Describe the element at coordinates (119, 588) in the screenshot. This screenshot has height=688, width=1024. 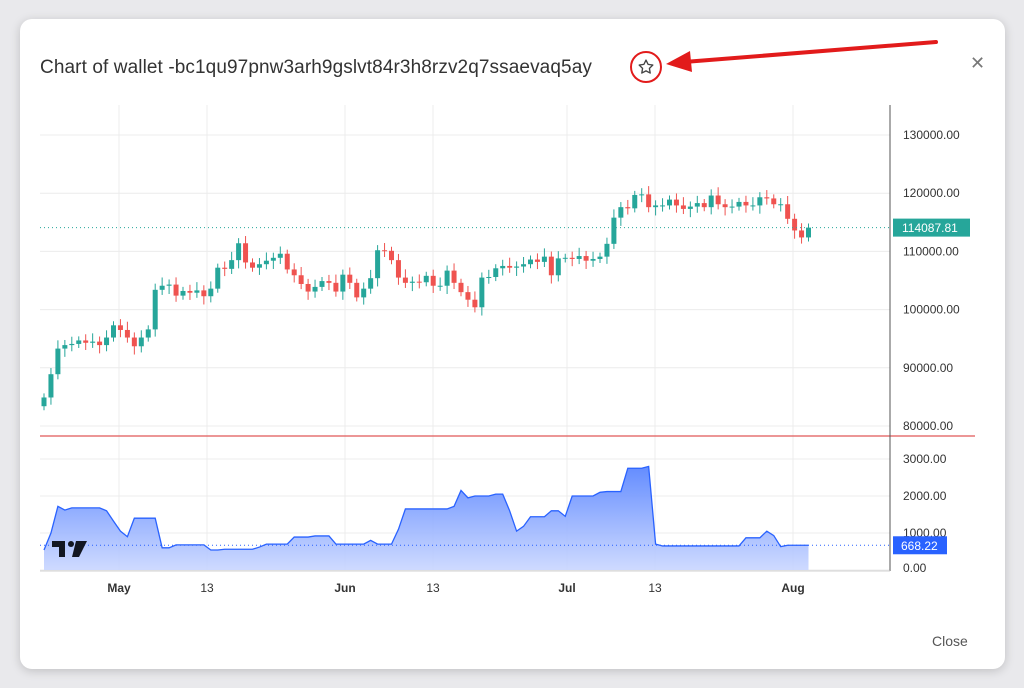
I see `time-tick-label: May` at that location.